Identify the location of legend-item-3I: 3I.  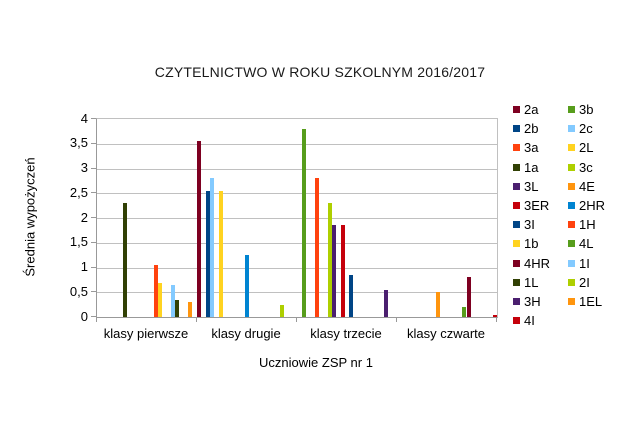
(540, 224).